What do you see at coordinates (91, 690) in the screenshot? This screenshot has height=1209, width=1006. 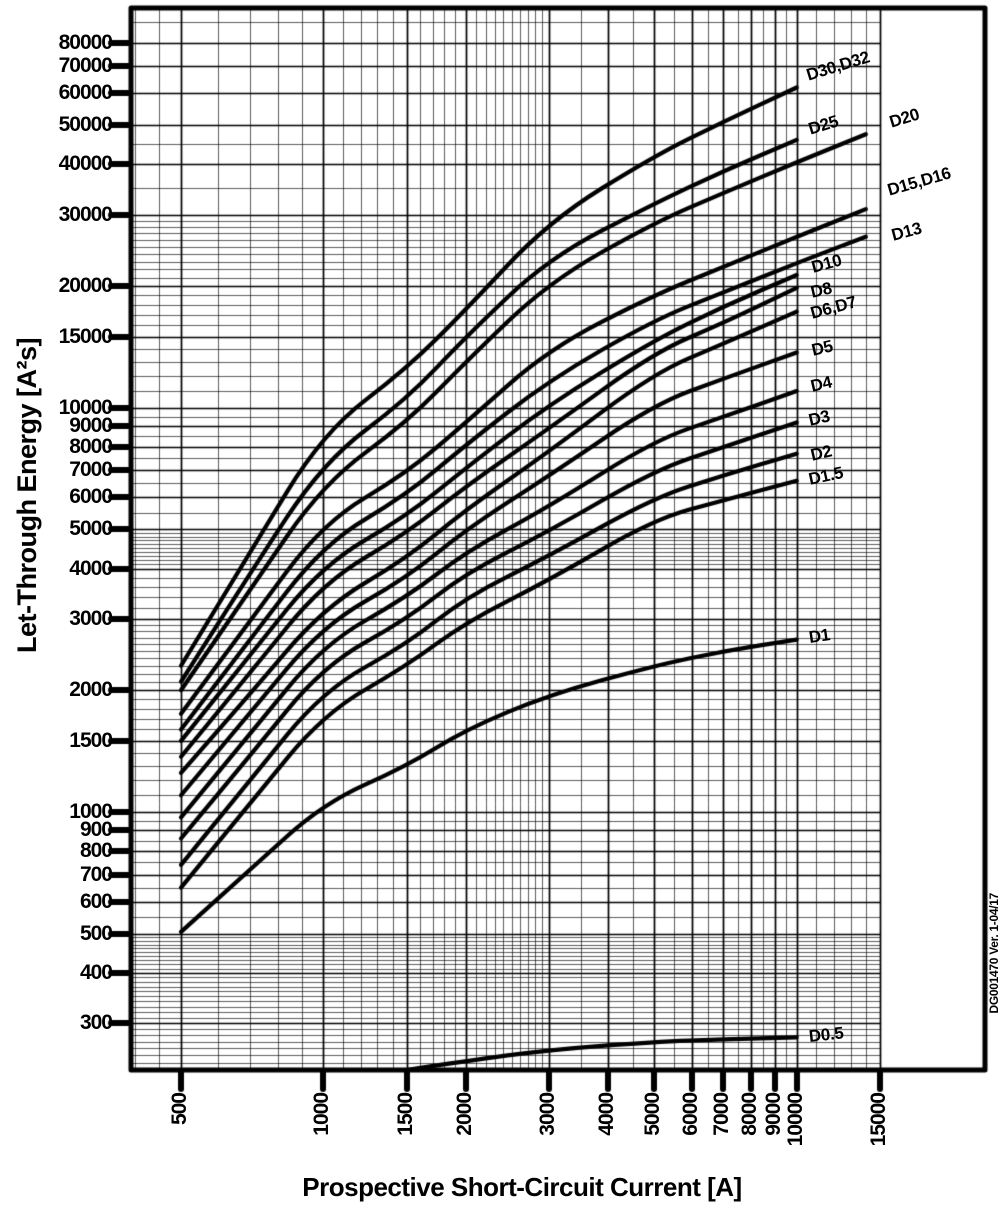 I see `y-tick-label: 2000` at bounding box center [91, 690].